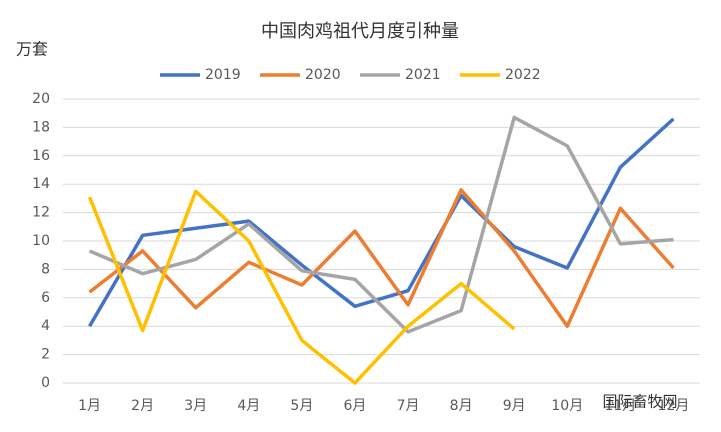  I want to click on y-tick-label: 4, so click(45, 326).